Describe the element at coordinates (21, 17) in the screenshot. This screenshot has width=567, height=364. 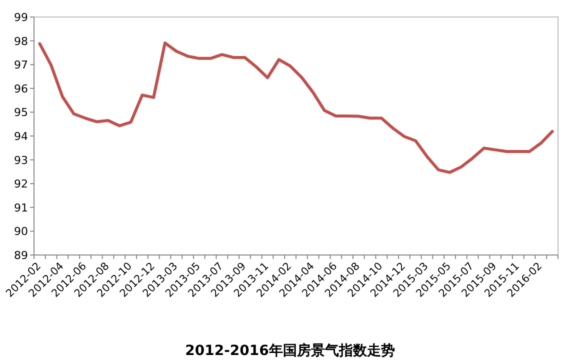
I see `y-tick-label: 99` at that location.